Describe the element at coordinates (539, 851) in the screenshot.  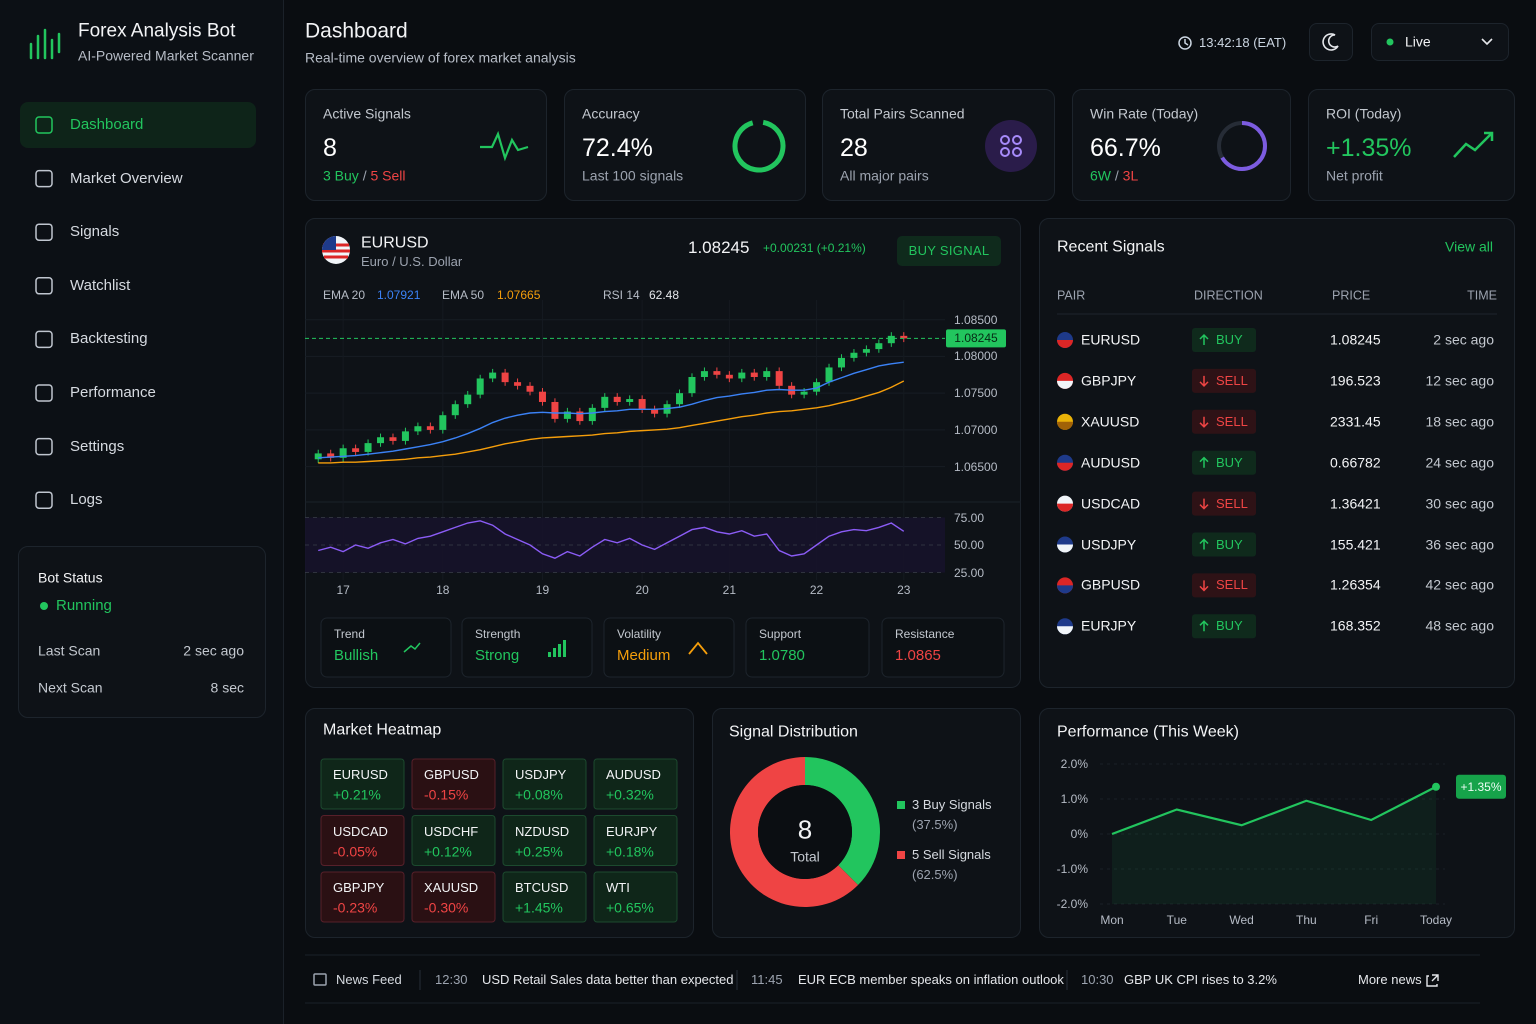
I see `heatmap-change: +0.25%` at that location.